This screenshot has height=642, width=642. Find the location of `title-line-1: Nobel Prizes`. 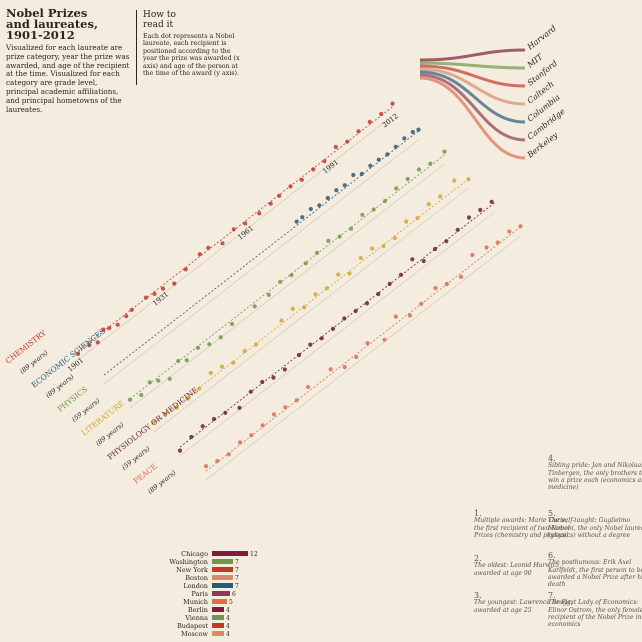

title-line-1: Nobel Prizes is located at coordinates (47, 13).